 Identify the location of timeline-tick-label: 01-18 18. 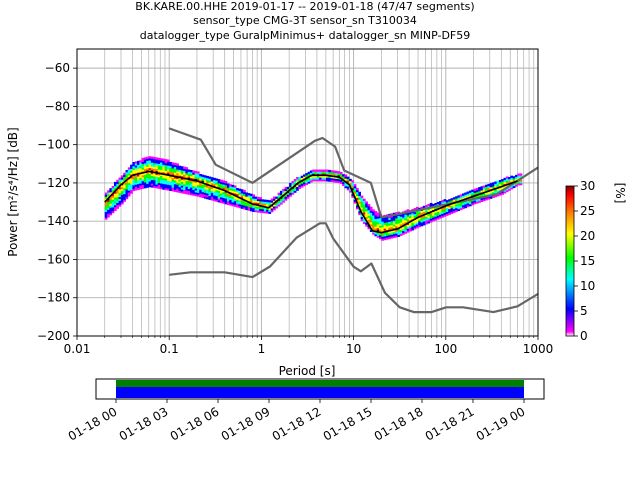
(399, 423).